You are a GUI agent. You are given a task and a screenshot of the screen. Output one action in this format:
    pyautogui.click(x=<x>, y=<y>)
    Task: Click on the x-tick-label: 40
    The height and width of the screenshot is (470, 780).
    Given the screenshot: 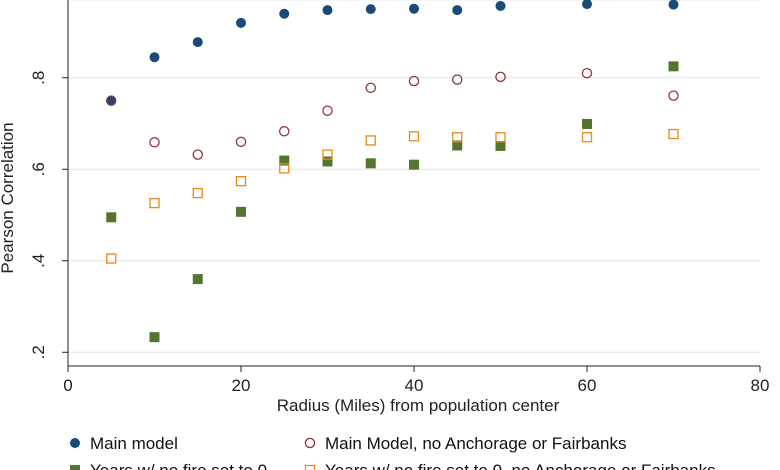 What is the action you would take?
    pyautogui.click(x=414, y=385)
    